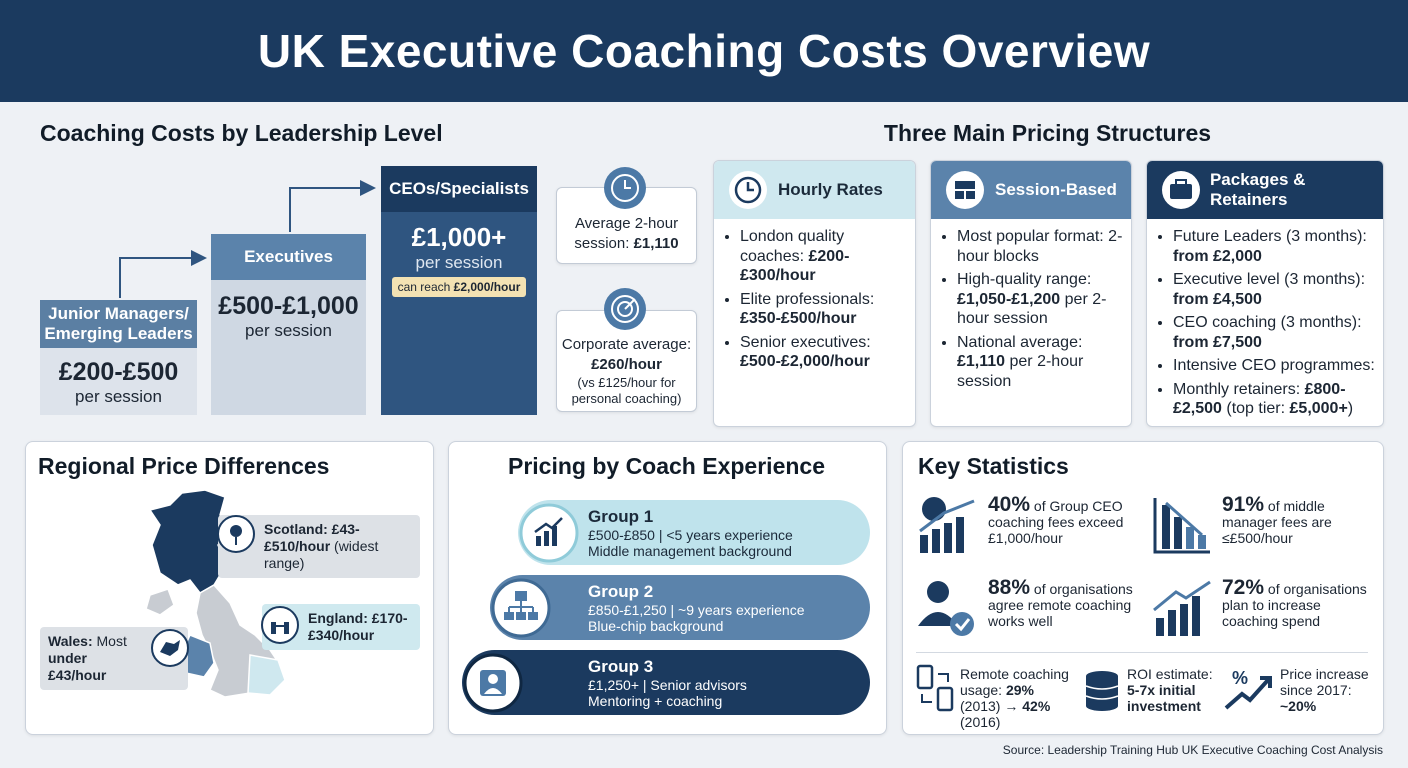  I want to click on list-item: Future Leaders (3 months): from £2,000, so click(1274, 246).